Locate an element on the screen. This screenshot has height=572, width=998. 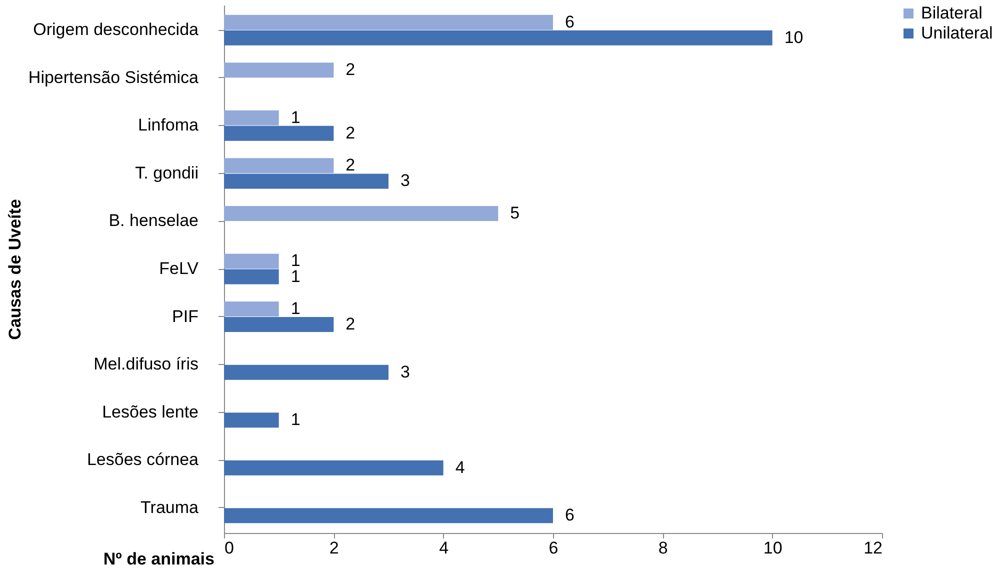
data-label: 5 is located at coordinates (515, 212).